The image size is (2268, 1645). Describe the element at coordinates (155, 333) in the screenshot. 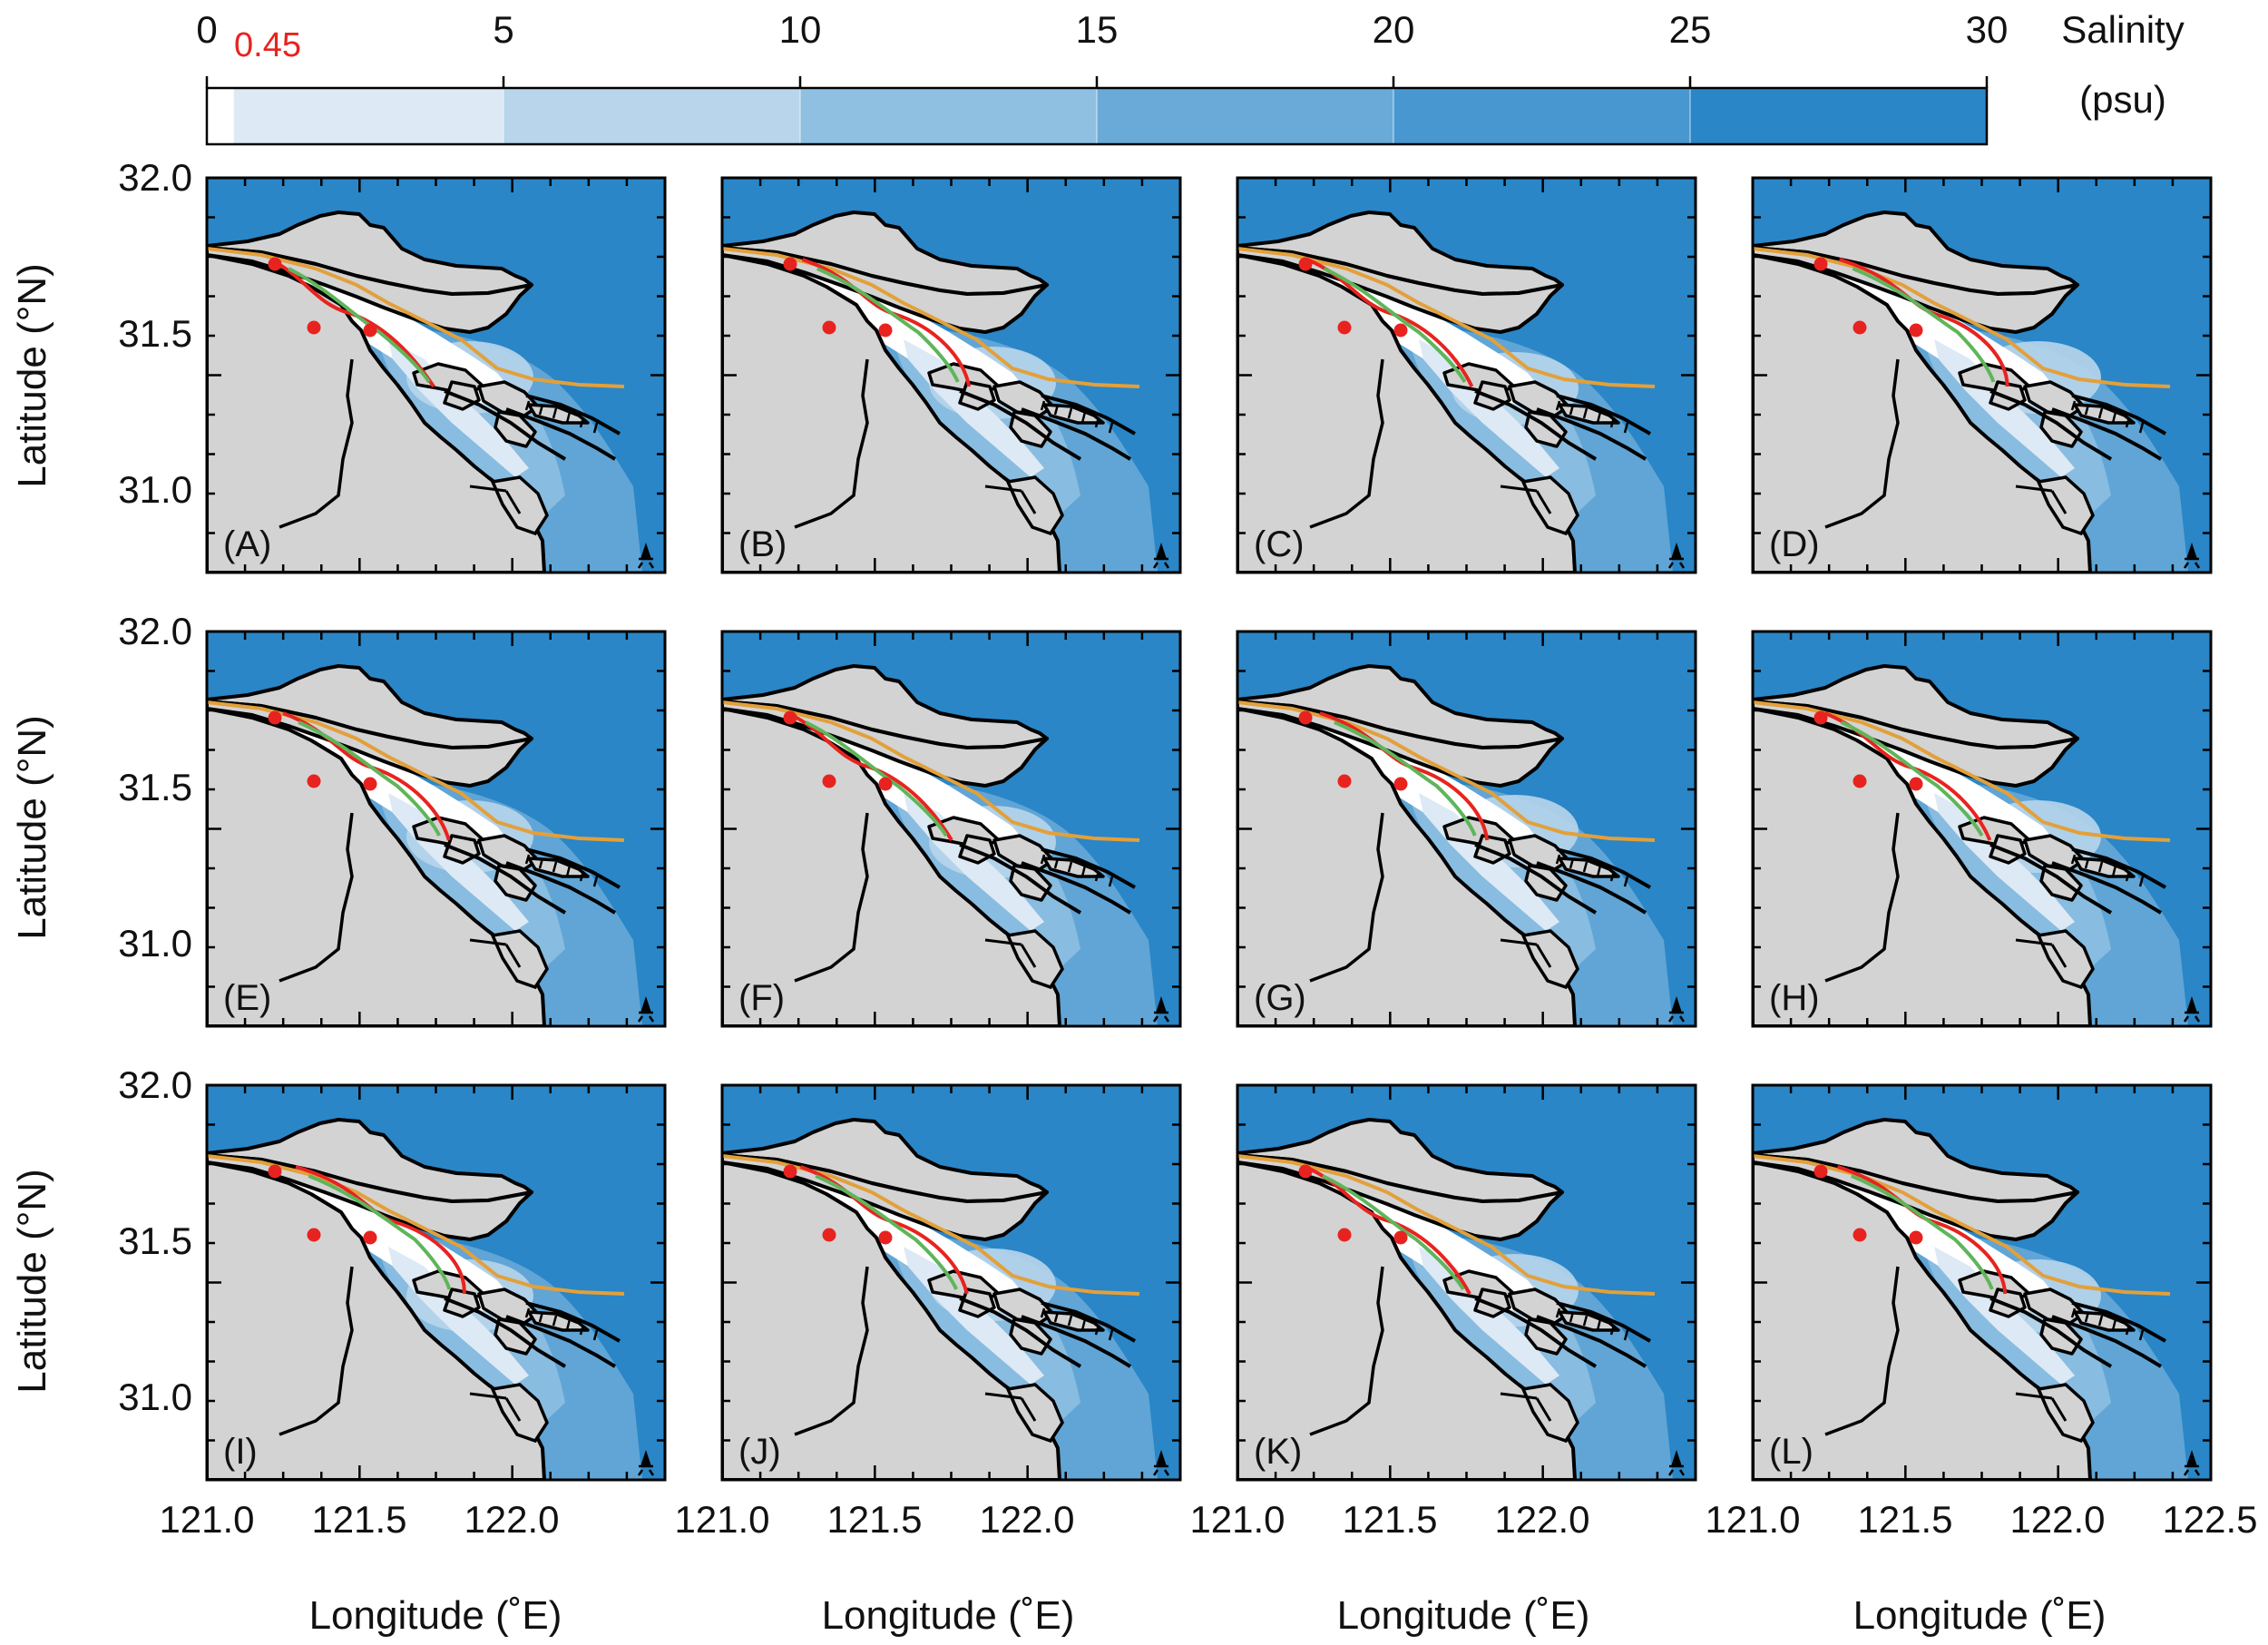

I see `y-tick-label: 31.5` at that location.